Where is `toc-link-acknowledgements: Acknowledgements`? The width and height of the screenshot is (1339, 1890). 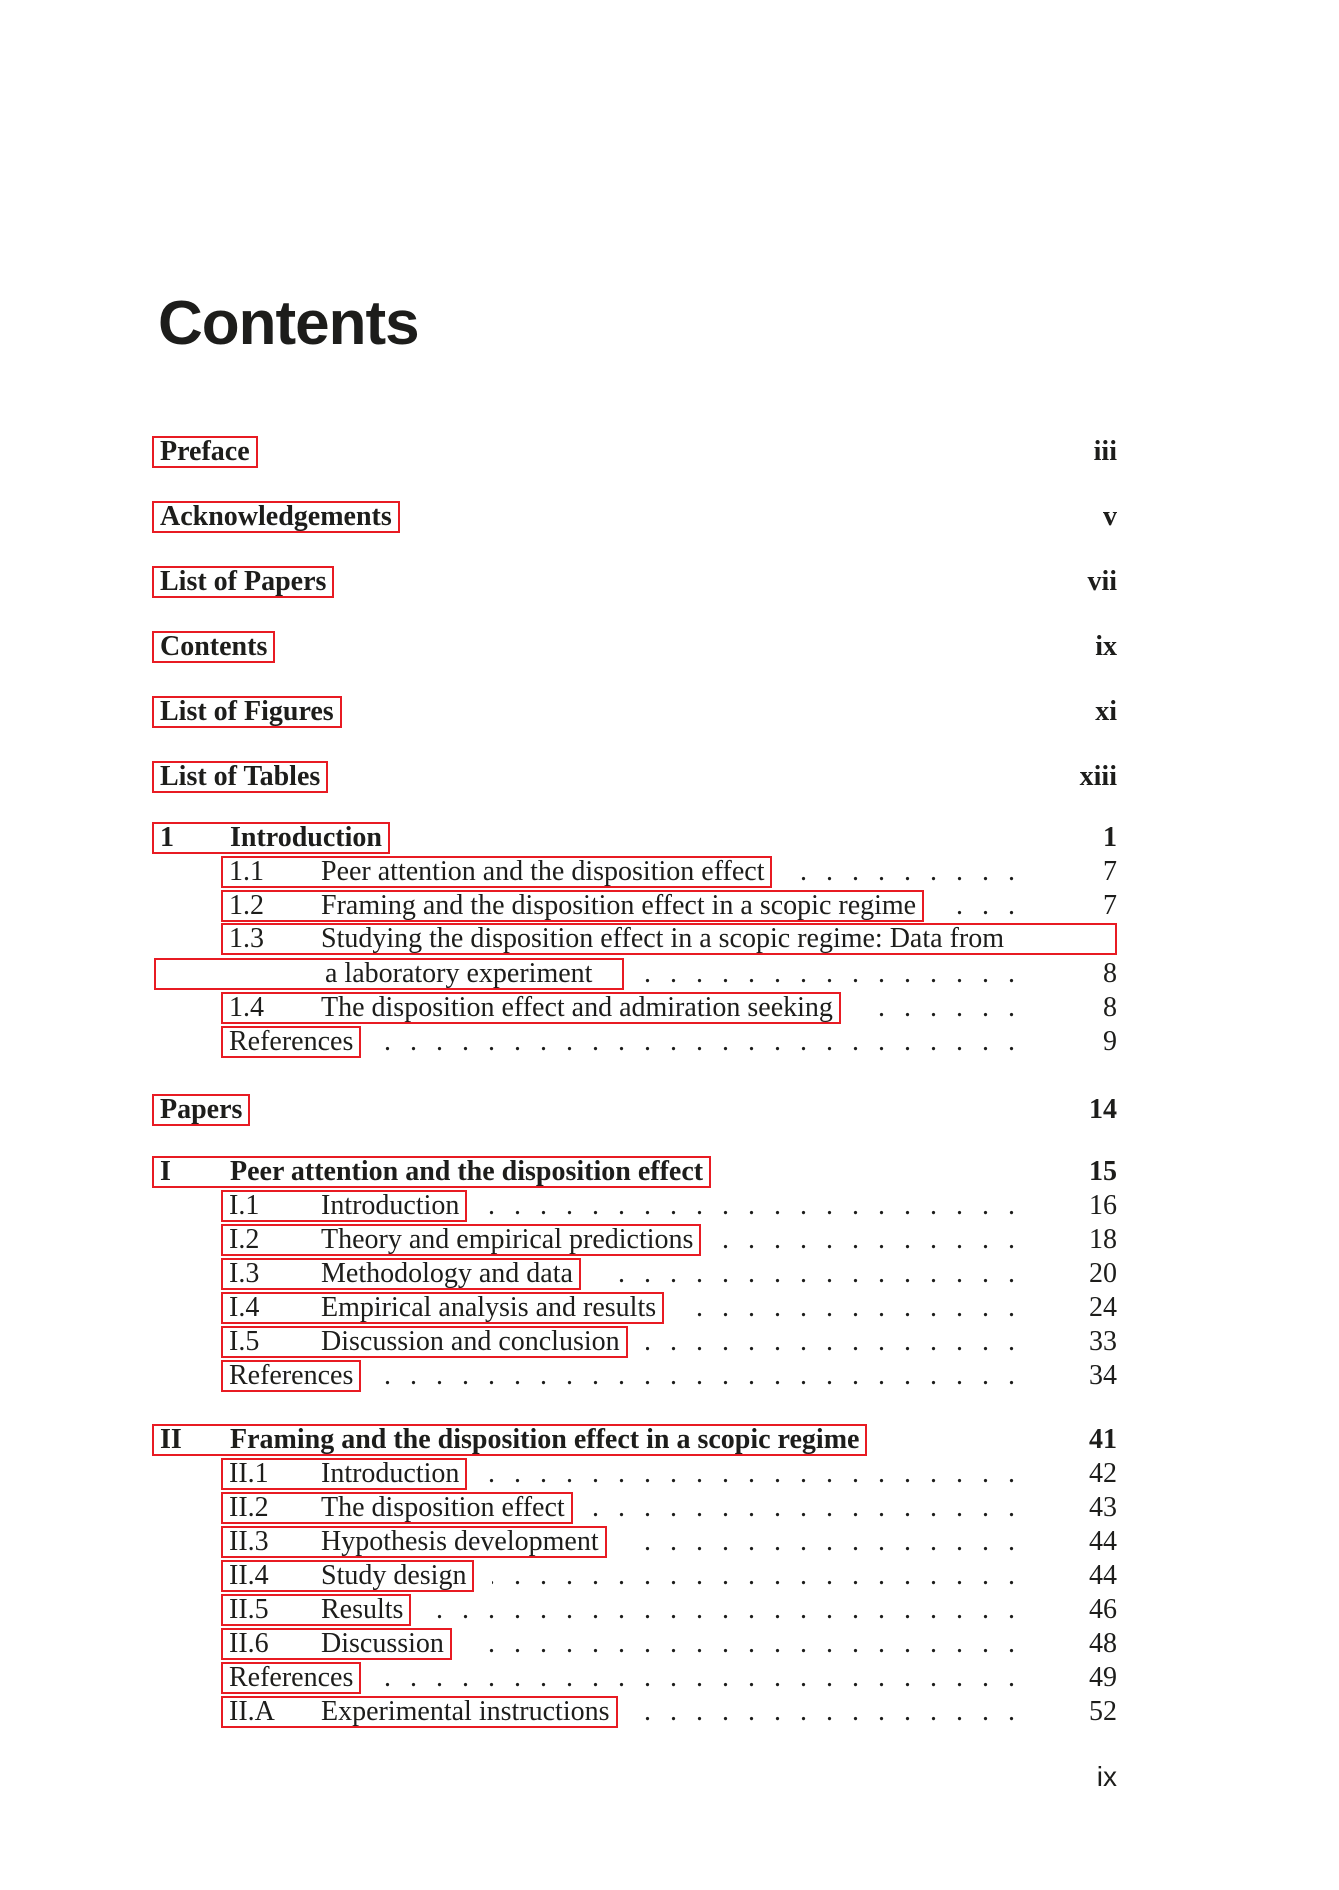 toc-link-acknowledgements: Acknowledgements is located at coordinates (276, 517).